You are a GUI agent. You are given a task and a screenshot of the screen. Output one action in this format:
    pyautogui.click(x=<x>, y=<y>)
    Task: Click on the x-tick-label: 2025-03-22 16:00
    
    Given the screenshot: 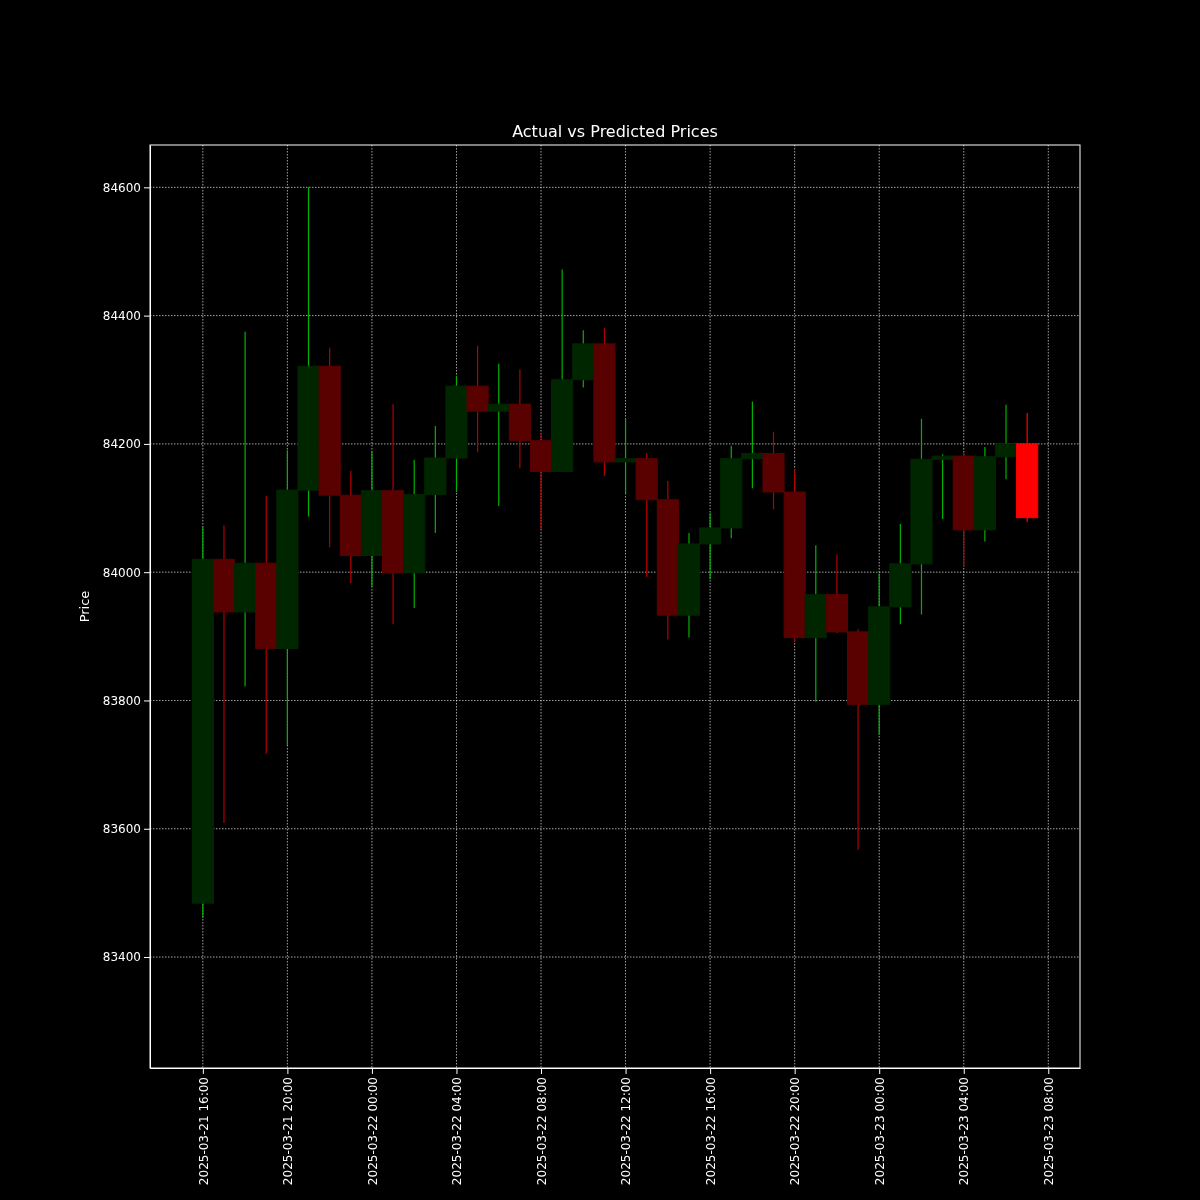 What is the action you would take?
    pyautogui.click(x=710, y=1131)
    